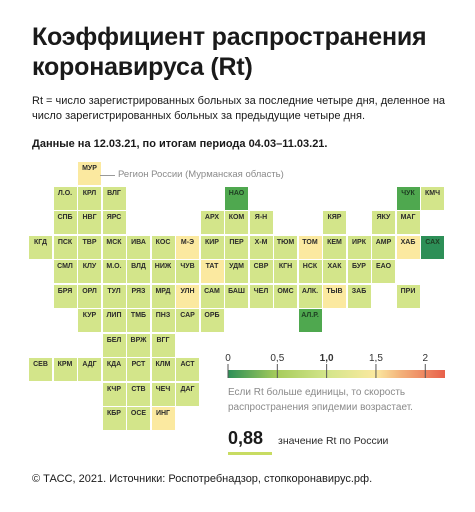 The height and width of the screenshot is (512, 475). I want to click on region-code: КРЛ, so click(89, 193).